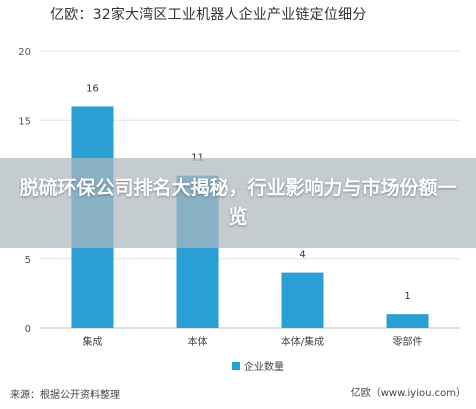 This screenshot has height=409, width=476. Describe the element at coordinates (302, 255) in the screenshot. I see `data-label: 4` at that location.